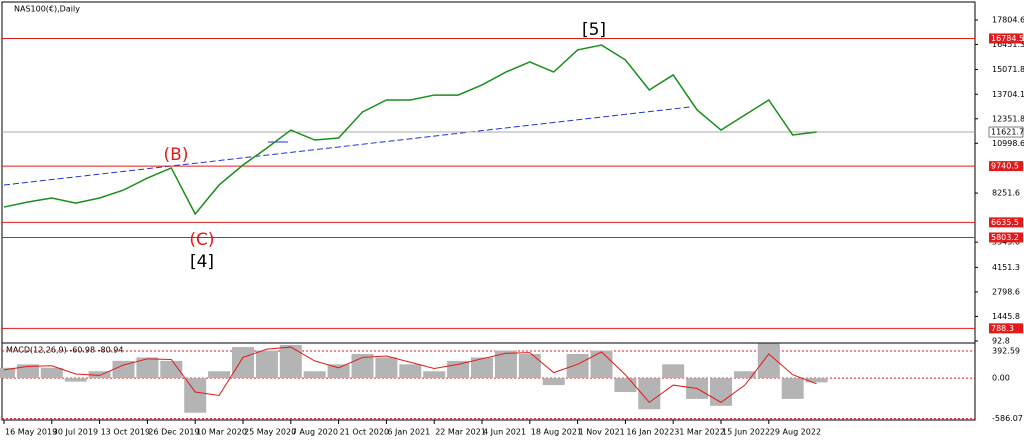  Describe the element at coordinates (408, 432) in the screenshot. I see `x-tick-label: 6 Jan 2021` at that location.